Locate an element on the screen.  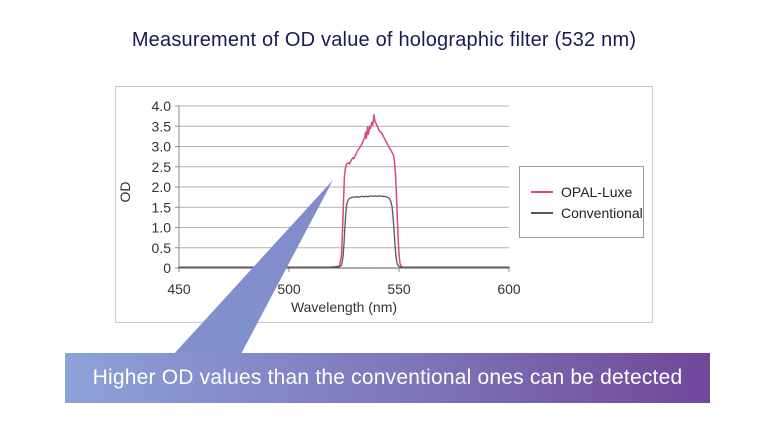
svg-text: 2.0 is located at coordinates (162, 187).